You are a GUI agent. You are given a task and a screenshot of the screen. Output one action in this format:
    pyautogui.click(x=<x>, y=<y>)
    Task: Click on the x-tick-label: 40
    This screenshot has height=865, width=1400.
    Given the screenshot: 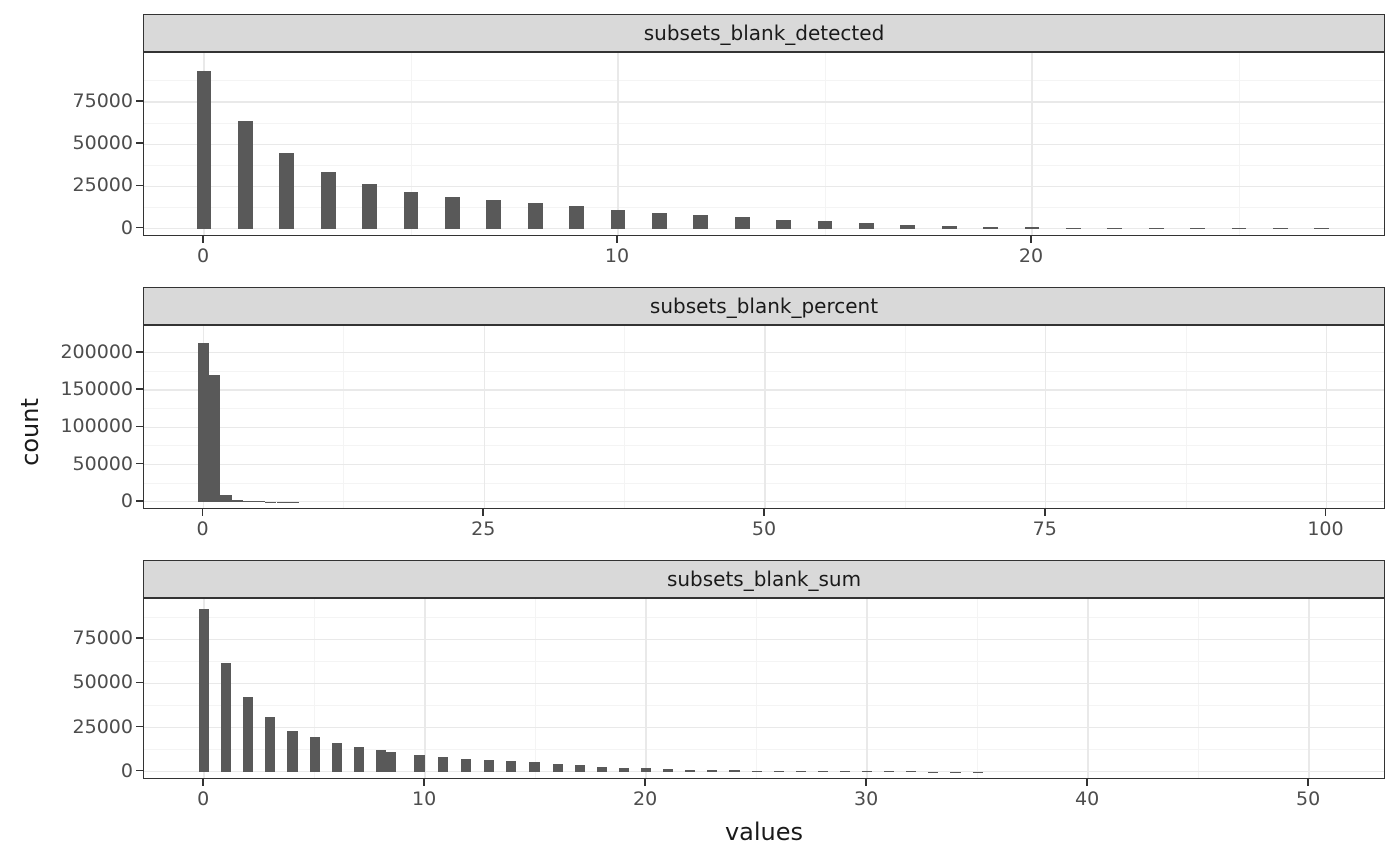 What is the action you would take?
    pyautogui.click(x=1087, y=799)
    